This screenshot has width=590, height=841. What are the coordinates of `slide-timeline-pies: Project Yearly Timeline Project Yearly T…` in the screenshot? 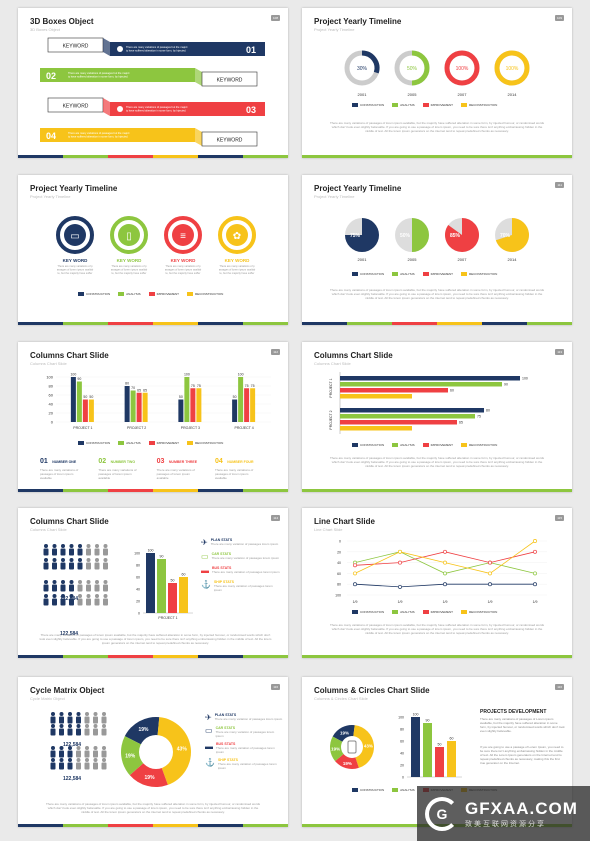 It's located at (437, 250).